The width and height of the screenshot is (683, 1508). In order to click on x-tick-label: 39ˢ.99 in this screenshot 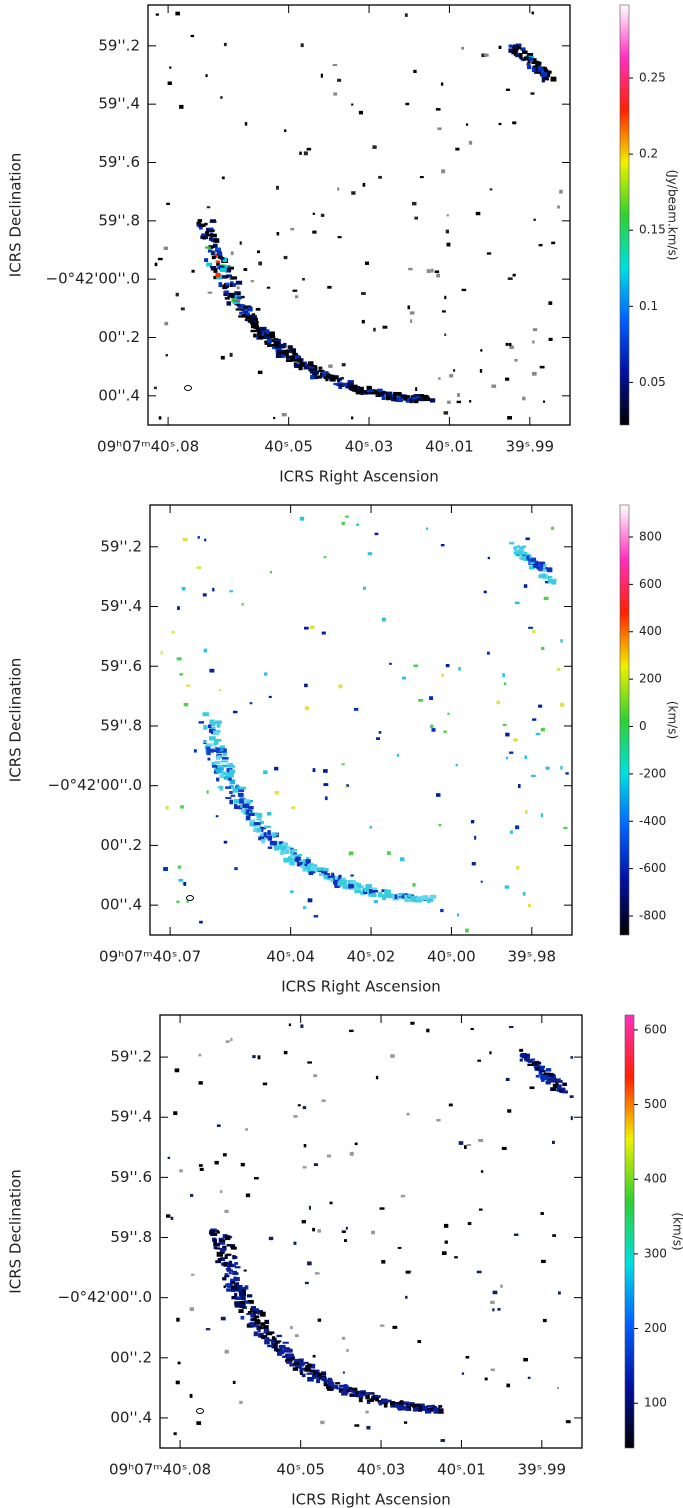, I will do `click(530, 447)`.